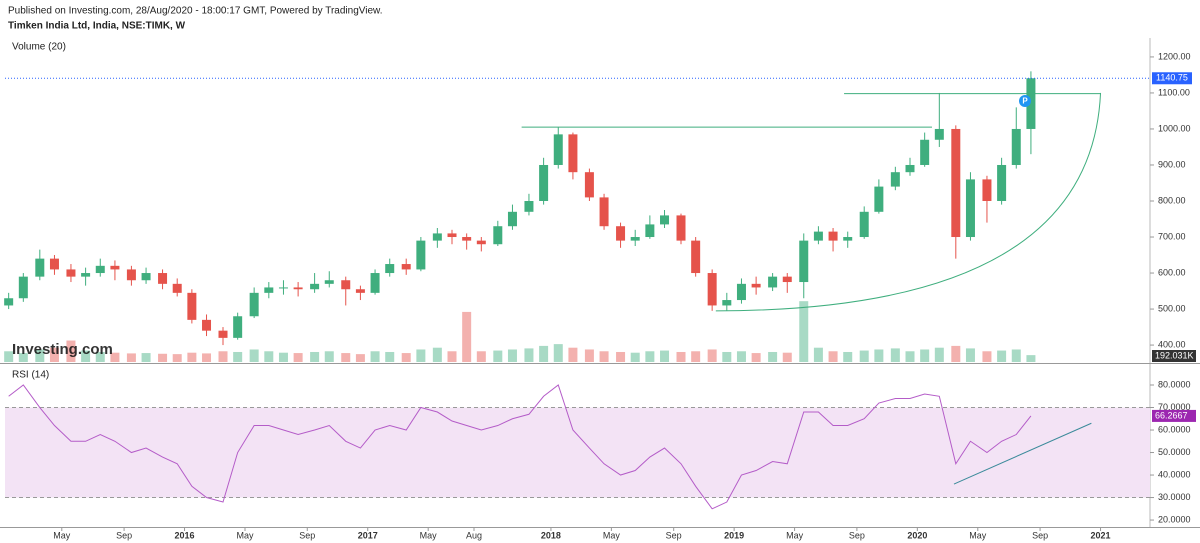 Image resolution: width=1200 pixels, height=543 pixels. What do you see at coordinates (1174, 519) in the screenshot?
I see `rsi-y-tick-label: 20.0000` at bounding box center [1174, 519].